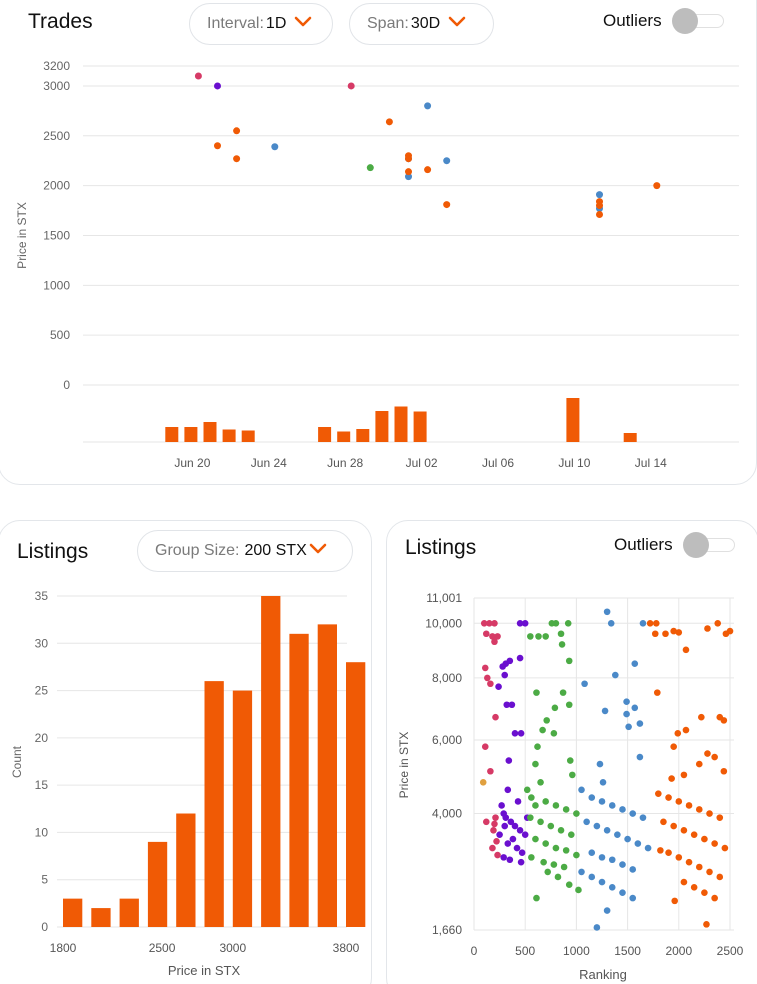  Describe the element at coordinates (56, 235) in the screenshot. I see `y-tick-label: 1500` at that location.